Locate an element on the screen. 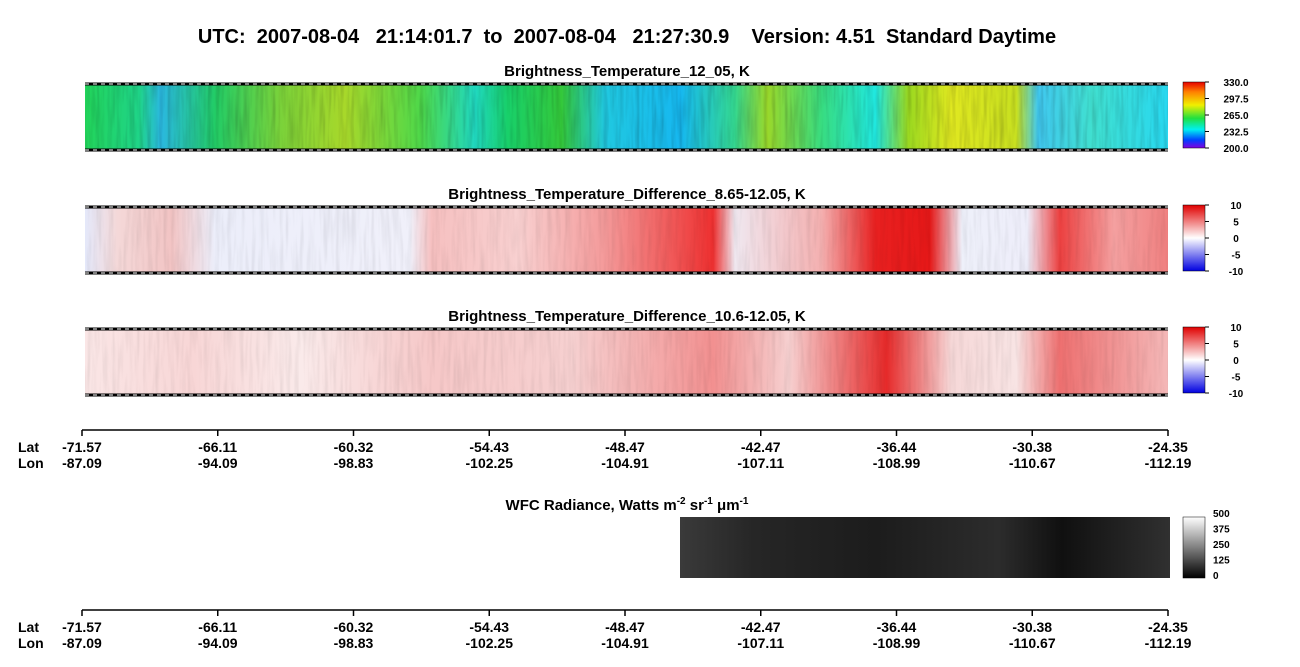  title-part: WFC Radiance, Watts m is located at coordinates (591, 505).